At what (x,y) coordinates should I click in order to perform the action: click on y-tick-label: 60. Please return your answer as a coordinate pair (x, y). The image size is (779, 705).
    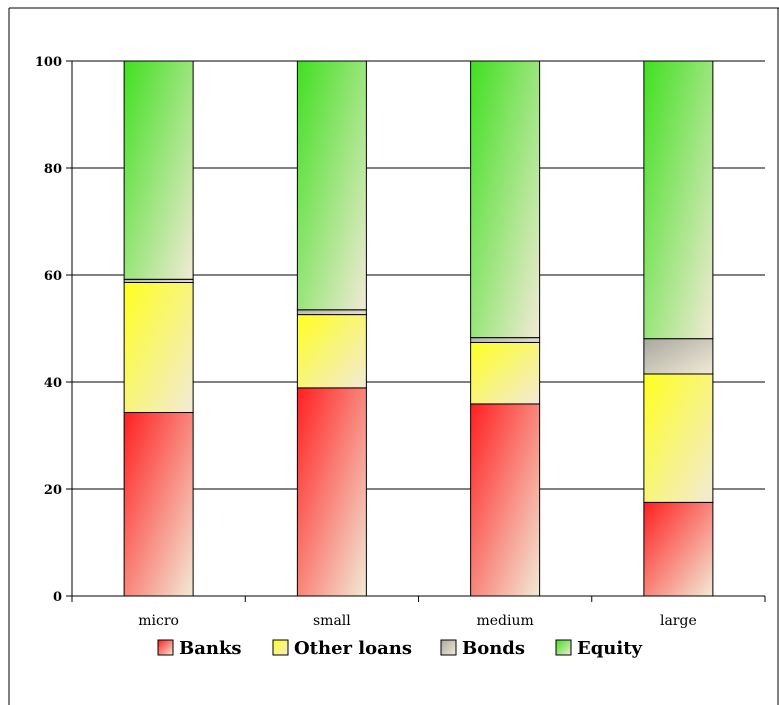
    Looking at the image, I should click on (53, 276).